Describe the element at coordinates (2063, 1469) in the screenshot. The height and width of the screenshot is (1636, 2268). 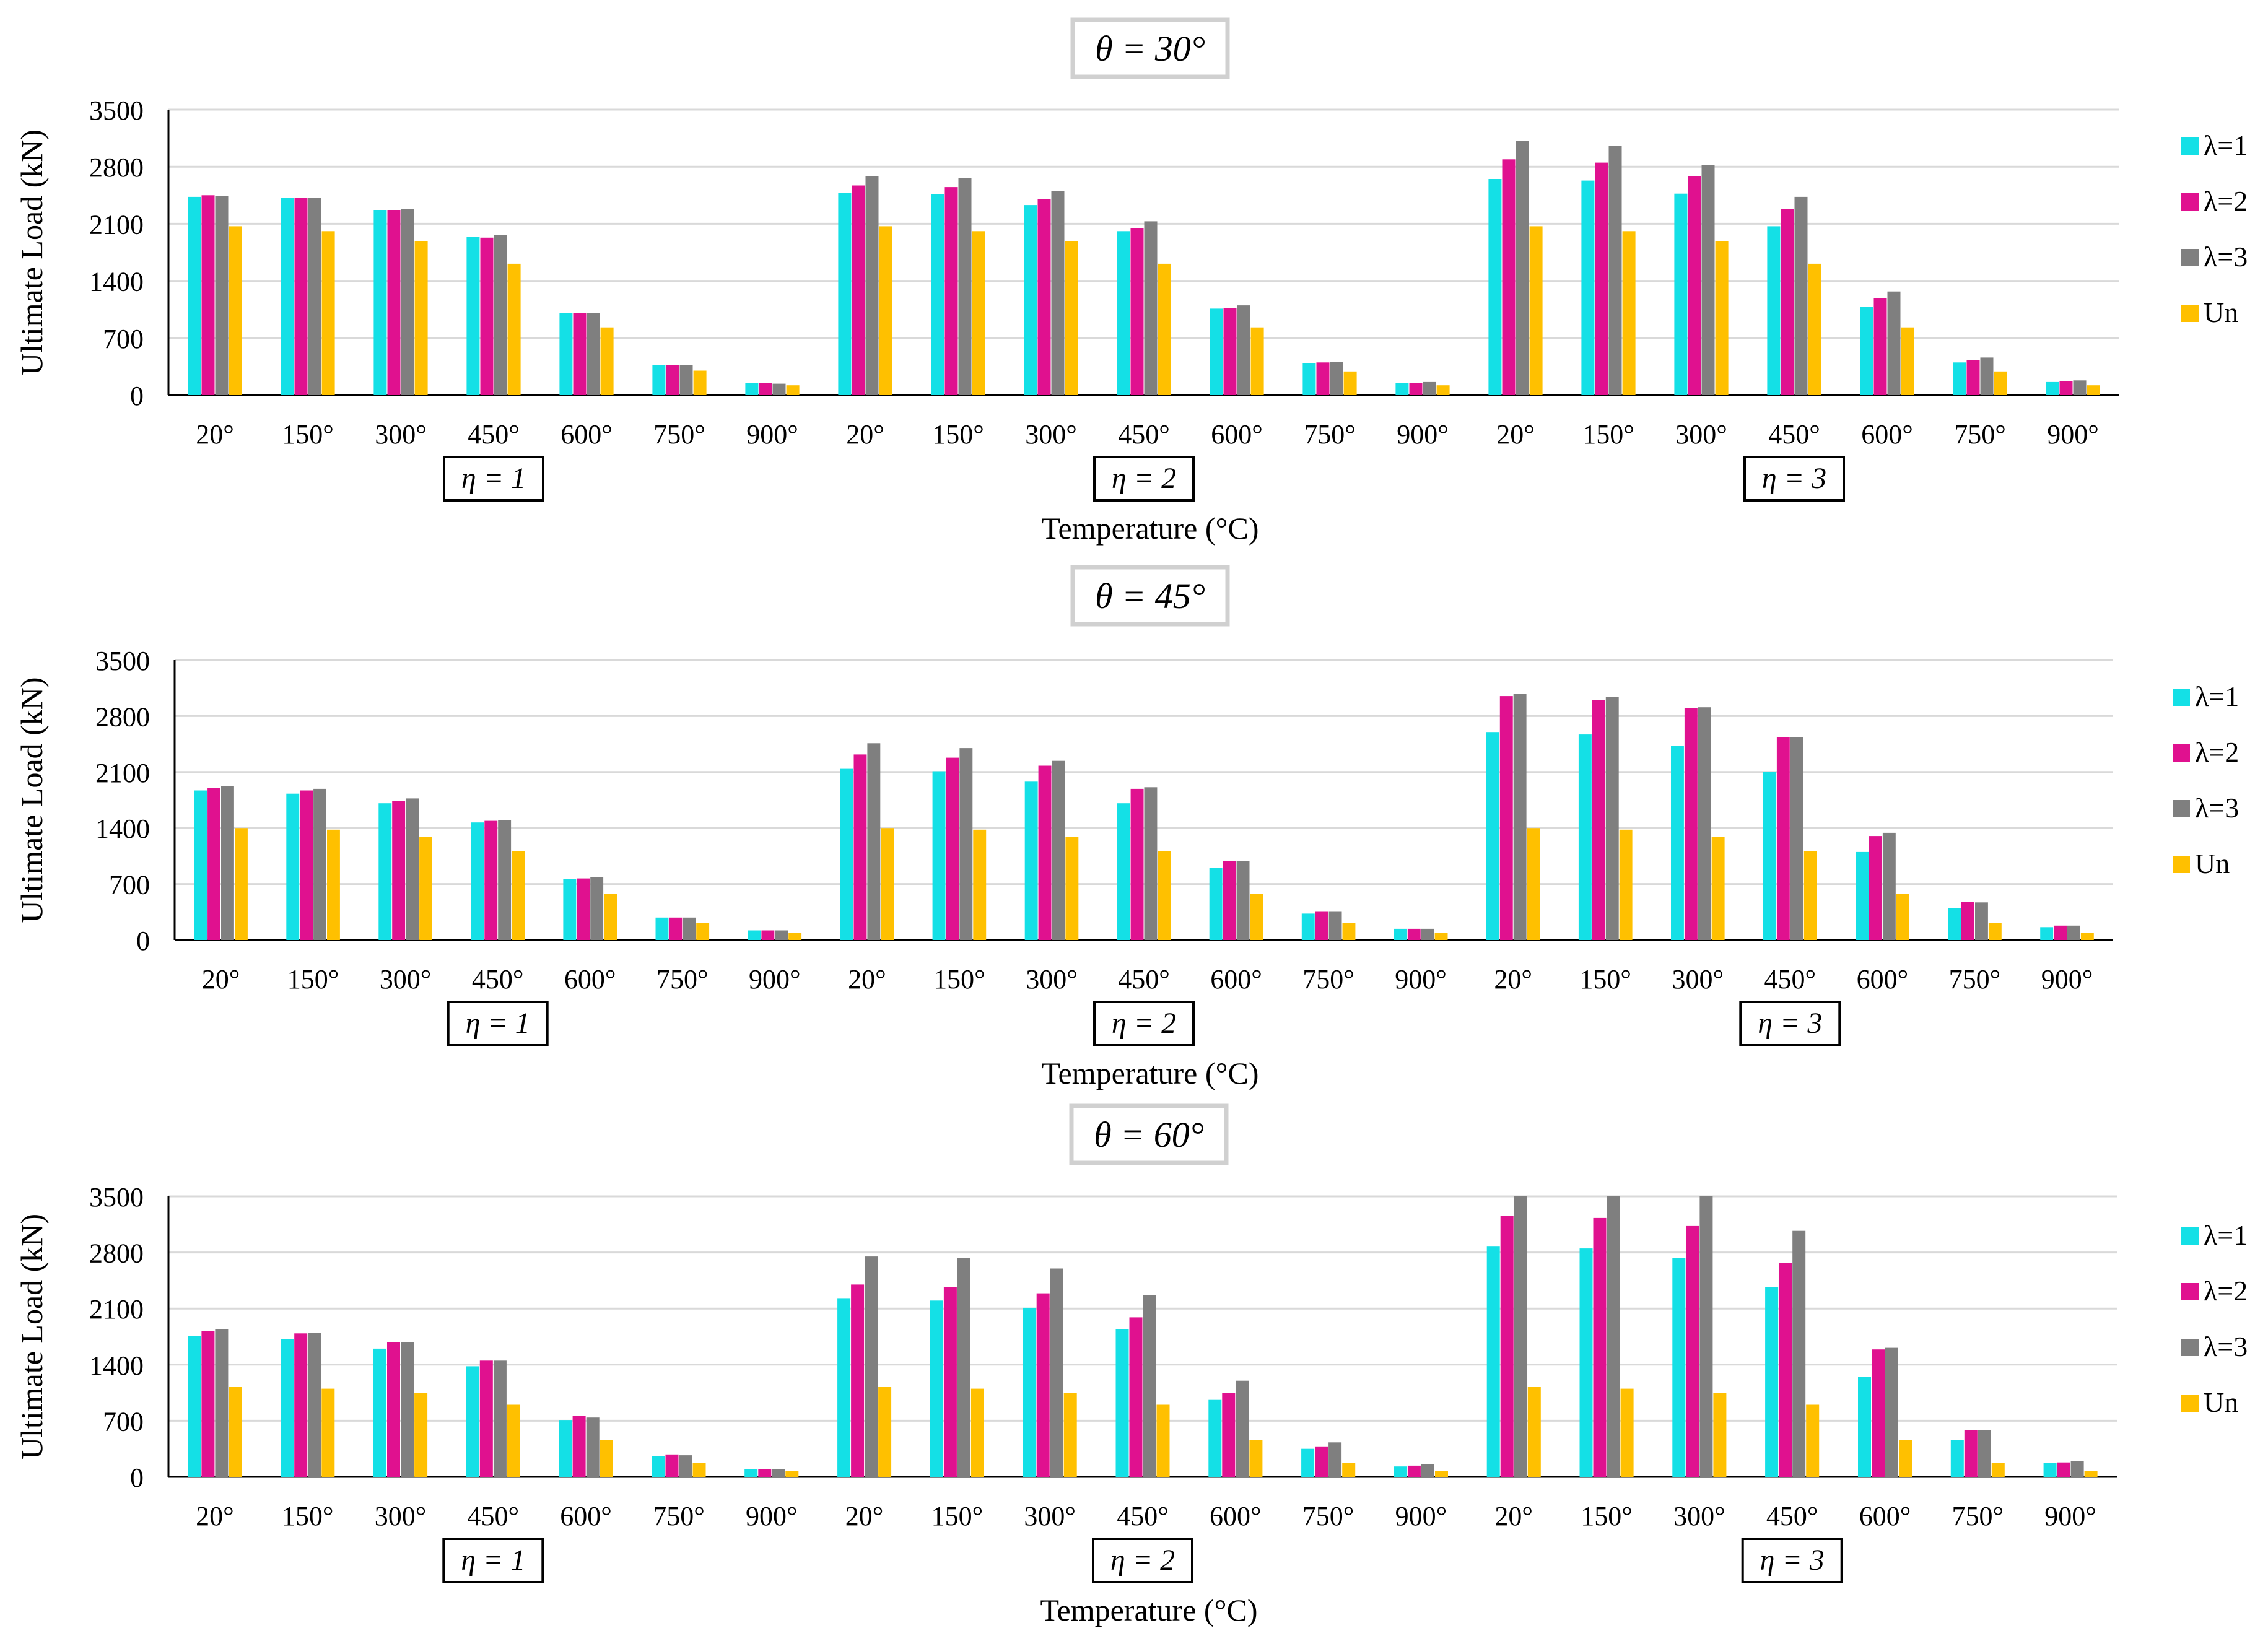
I see `bar-λ2-21` at that location.